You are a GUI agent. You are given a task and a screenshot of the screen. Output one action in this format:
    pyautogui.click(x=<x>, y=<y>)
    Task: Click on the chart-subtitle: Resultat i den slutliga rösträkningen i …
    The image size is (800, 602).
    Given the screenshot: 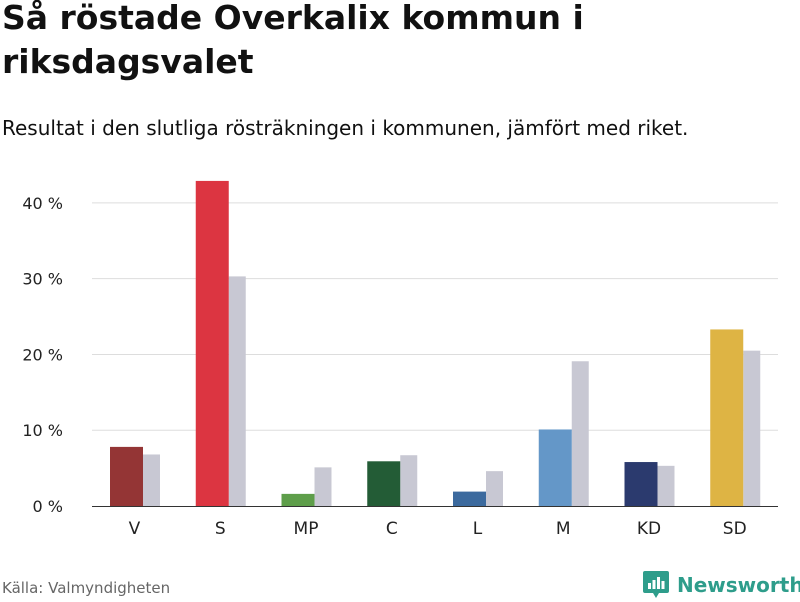 What is the action you would take?
    pyautogui.click(x=345, y=128)
    